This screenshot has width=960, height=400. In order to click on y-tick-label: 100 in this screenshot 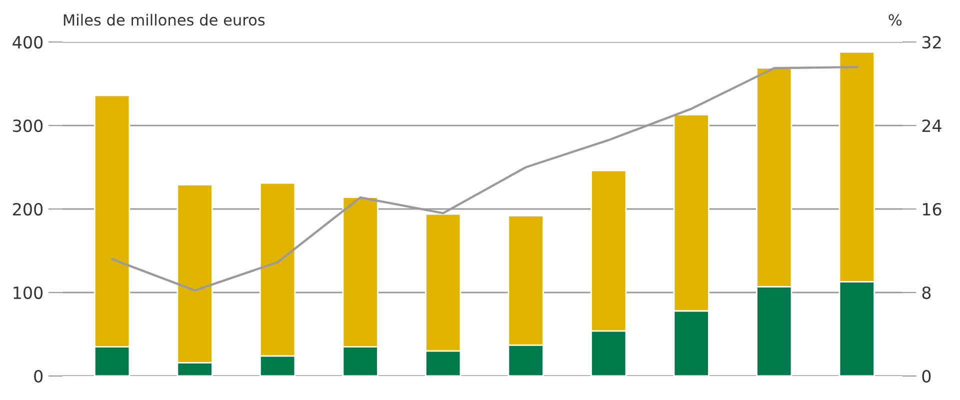, I will do `click(28, 293)`.